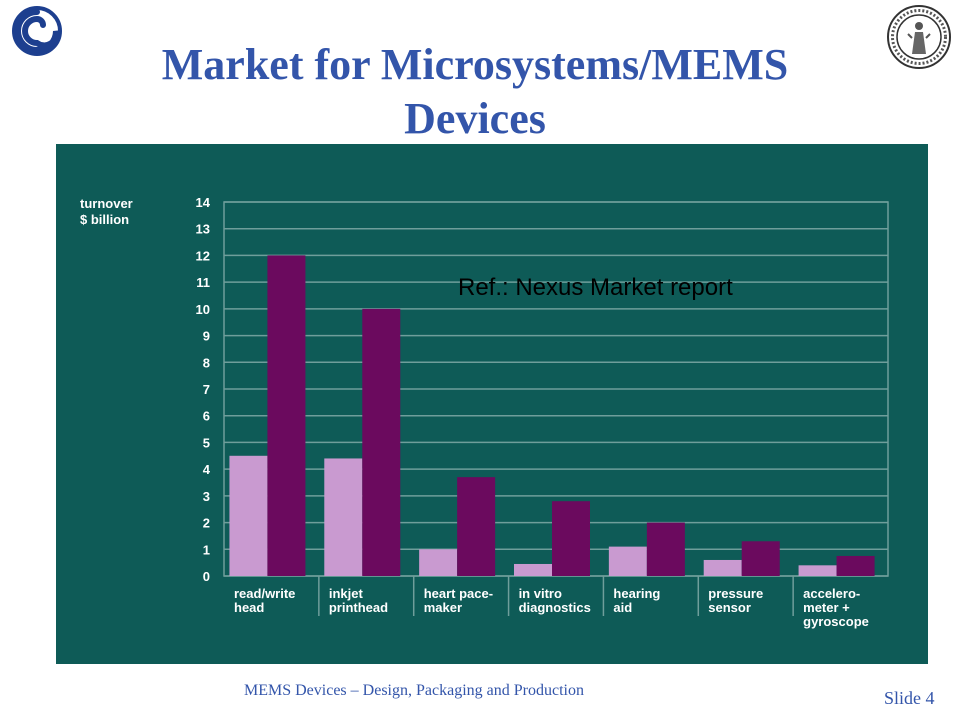 Image resolution: width=960 pixels, height=720 pixels. What do you see at coordinates (595, 287) in the screenshot?
I see `reference-annotation: Ref.: Nexus Market report` at bounding box center [595, 287].